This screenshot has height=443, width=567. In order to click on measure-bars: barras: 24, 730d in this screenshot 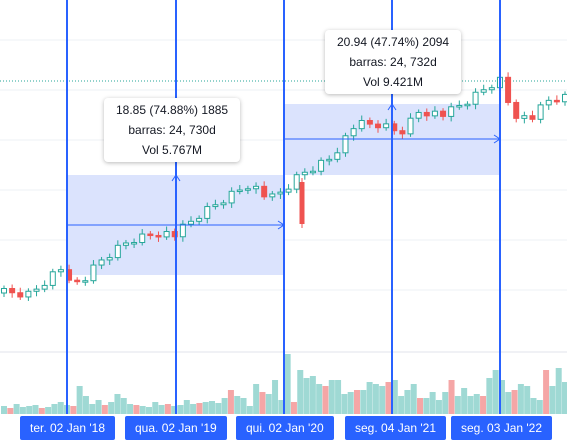, I will do `click(172, 130)`.